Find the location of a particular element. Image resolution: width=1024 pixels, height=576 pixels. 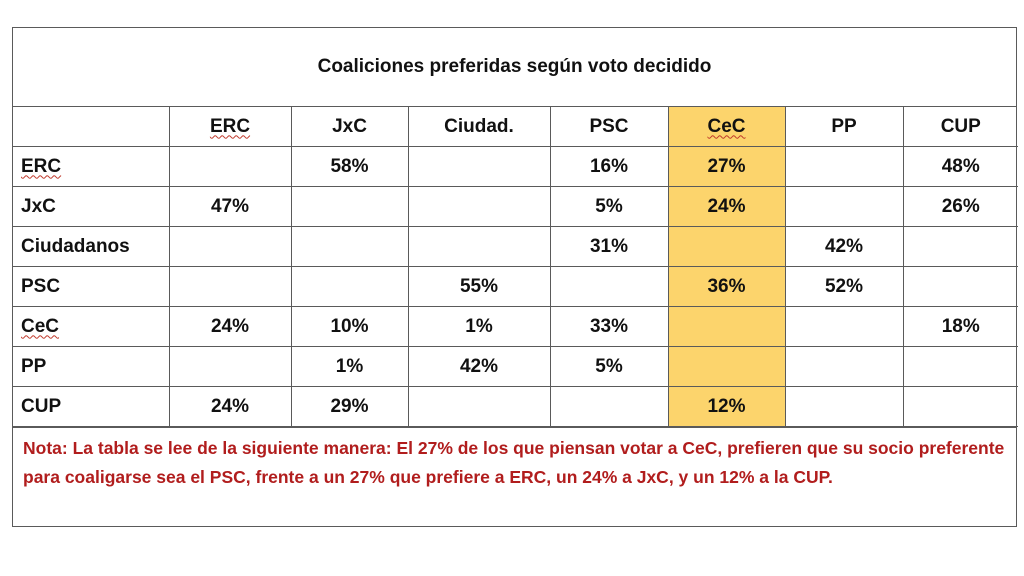

table-row: JxC 47% 5% 24% 26% is located at coordinates (515, 206).